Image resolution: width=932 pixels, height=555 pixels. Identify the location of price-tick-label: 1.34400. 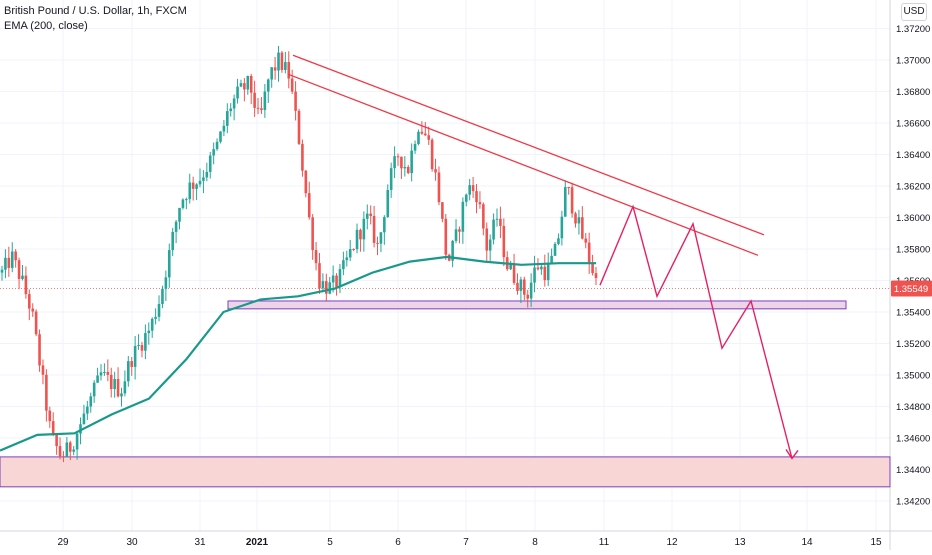
(913, 470).